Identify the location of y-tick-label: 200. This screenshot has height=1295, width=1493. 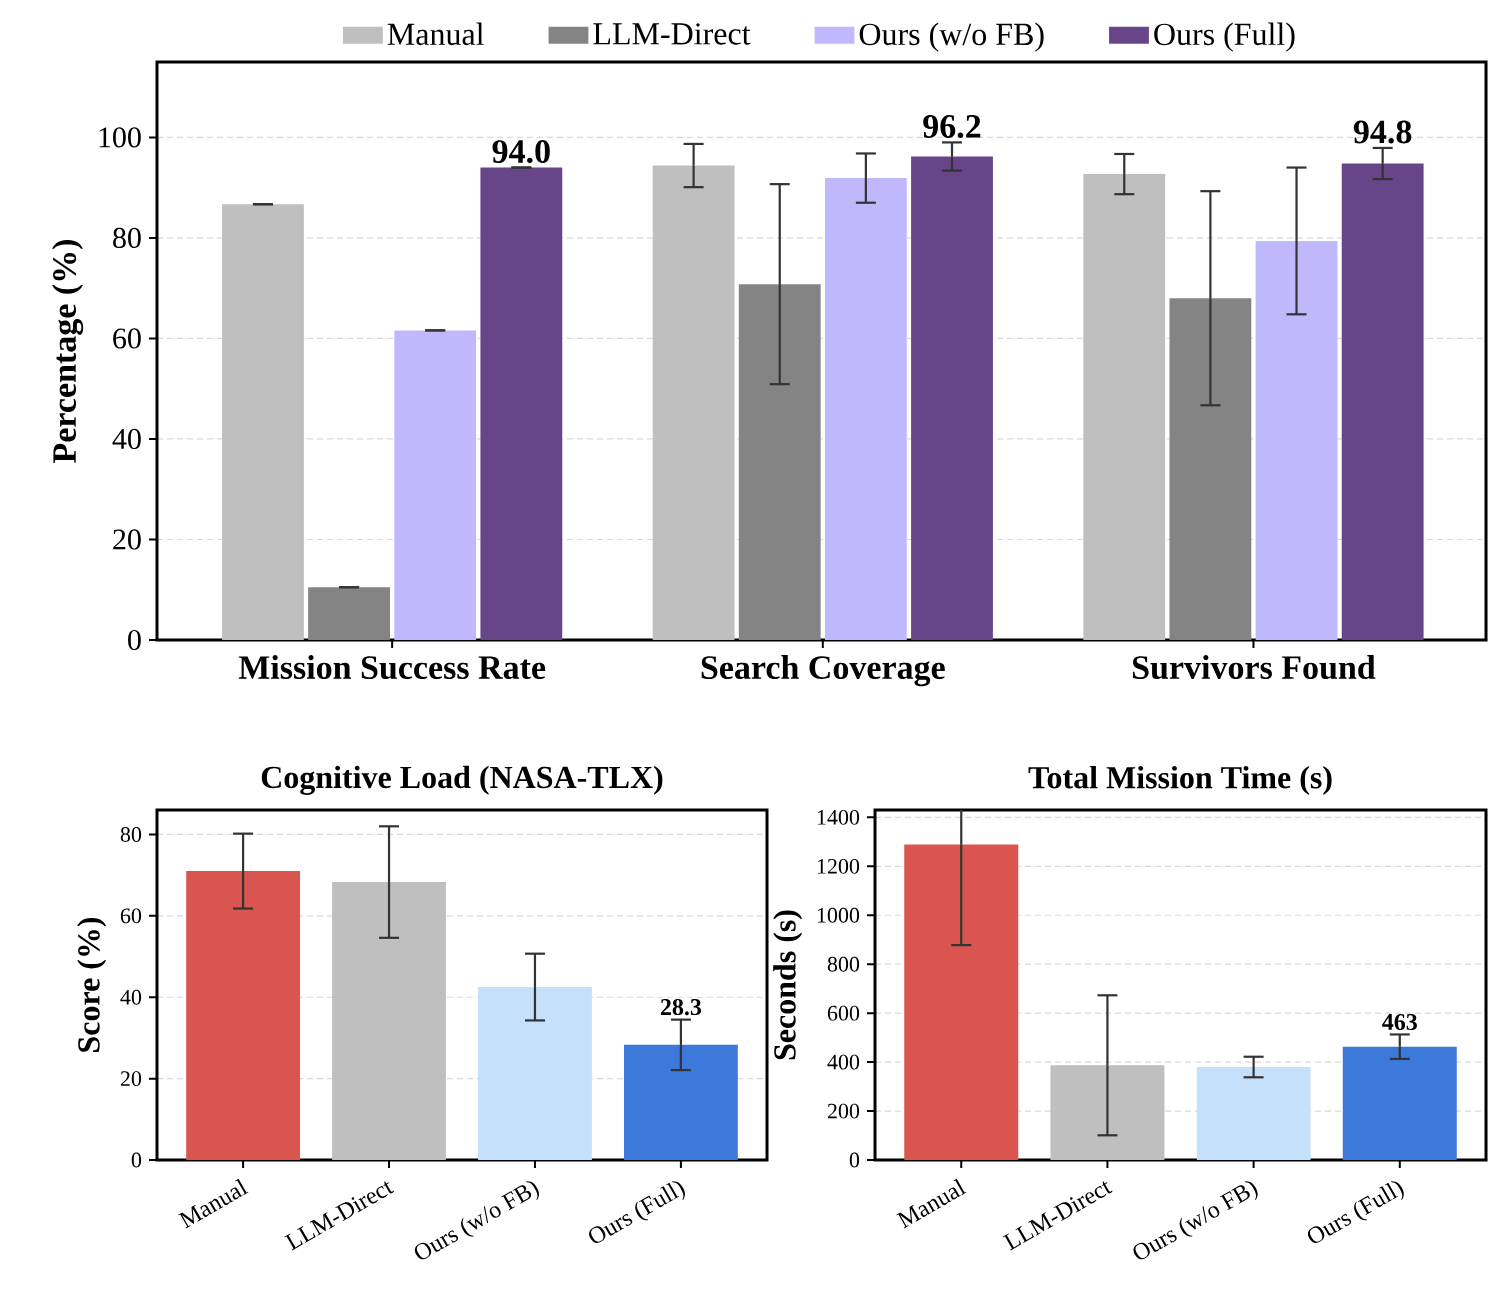
(843, 1111).